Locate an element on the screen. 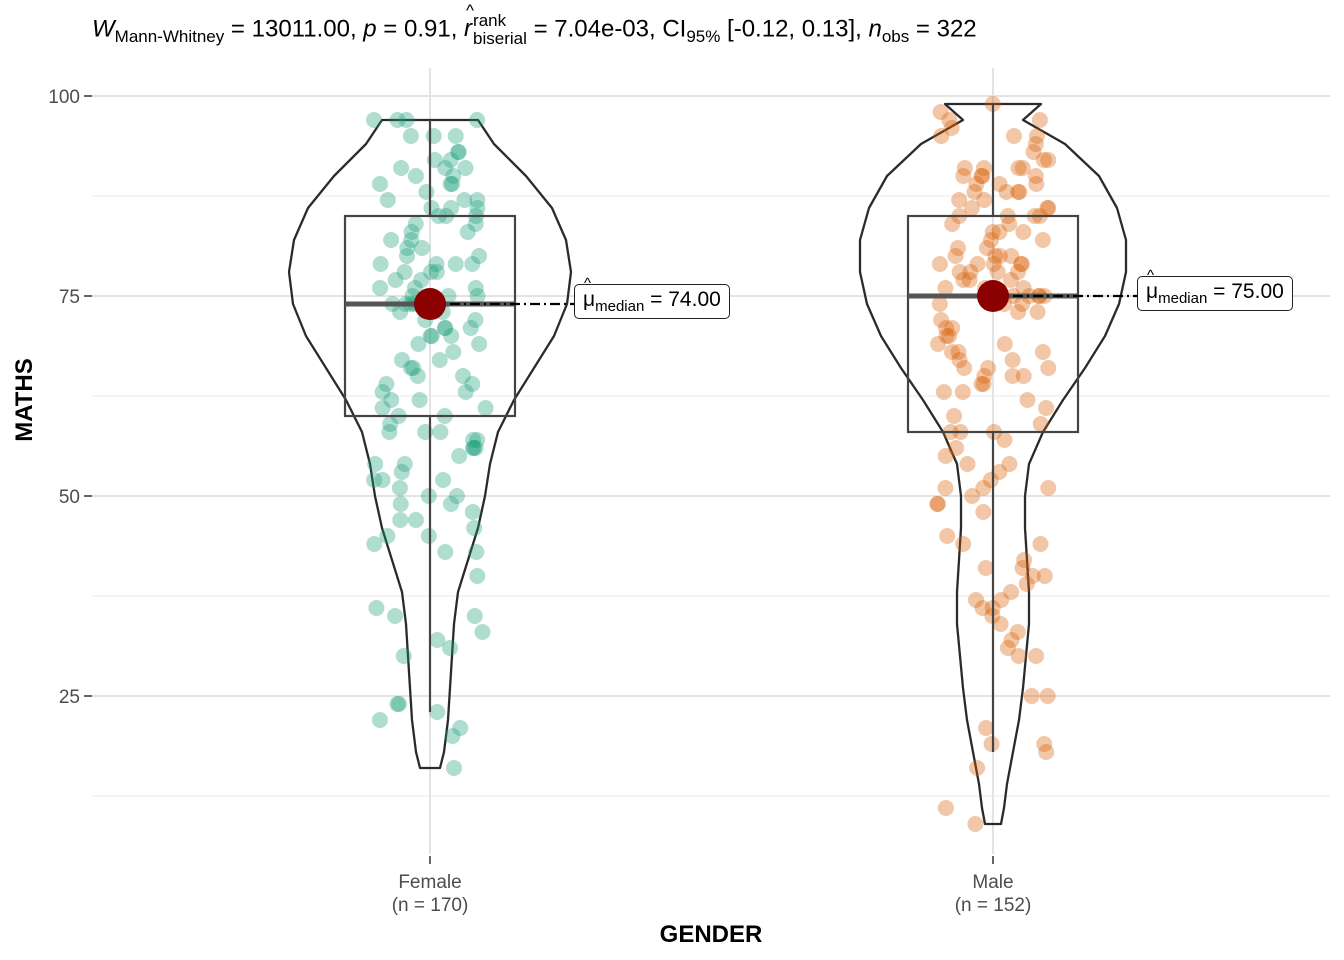  w-subscript: Mann-Whitney is located at coordinates (169, 37).